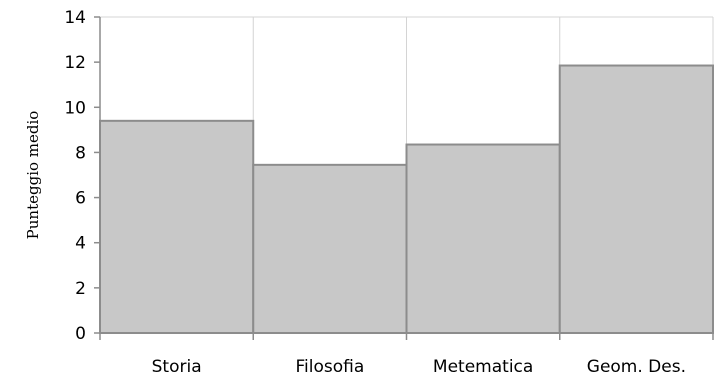  What do you see at coordinates (329, 367) in the screenshot?
I see `x-tick-label: Filosofia` at bounding box center [329, 367].